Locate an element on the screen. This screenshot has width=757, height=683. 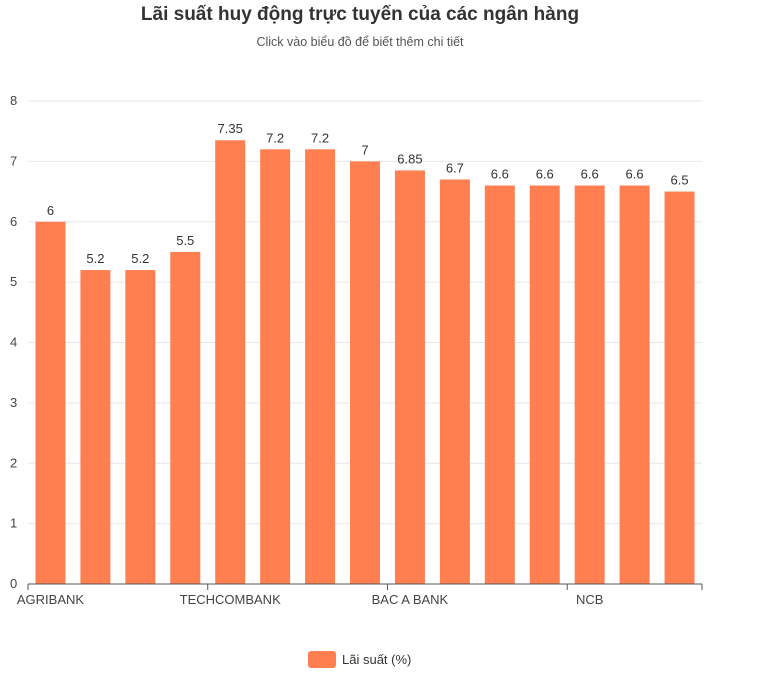
x-tick-label: BAC A BANK is located at coordinates (410, 599).